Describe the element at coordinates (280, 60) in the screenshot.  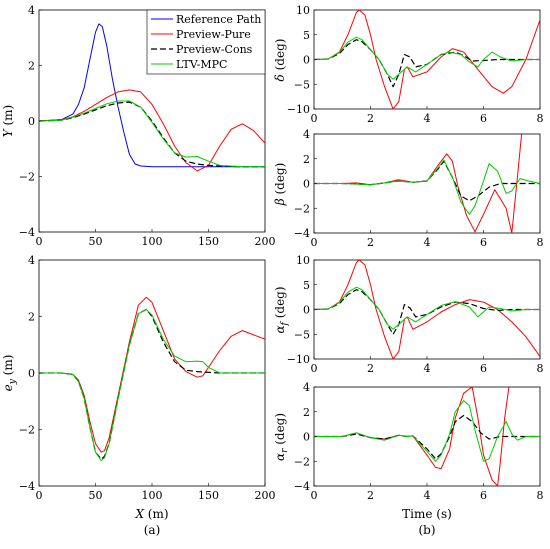
I see `y-axis-label: δ (deg)` at that location.